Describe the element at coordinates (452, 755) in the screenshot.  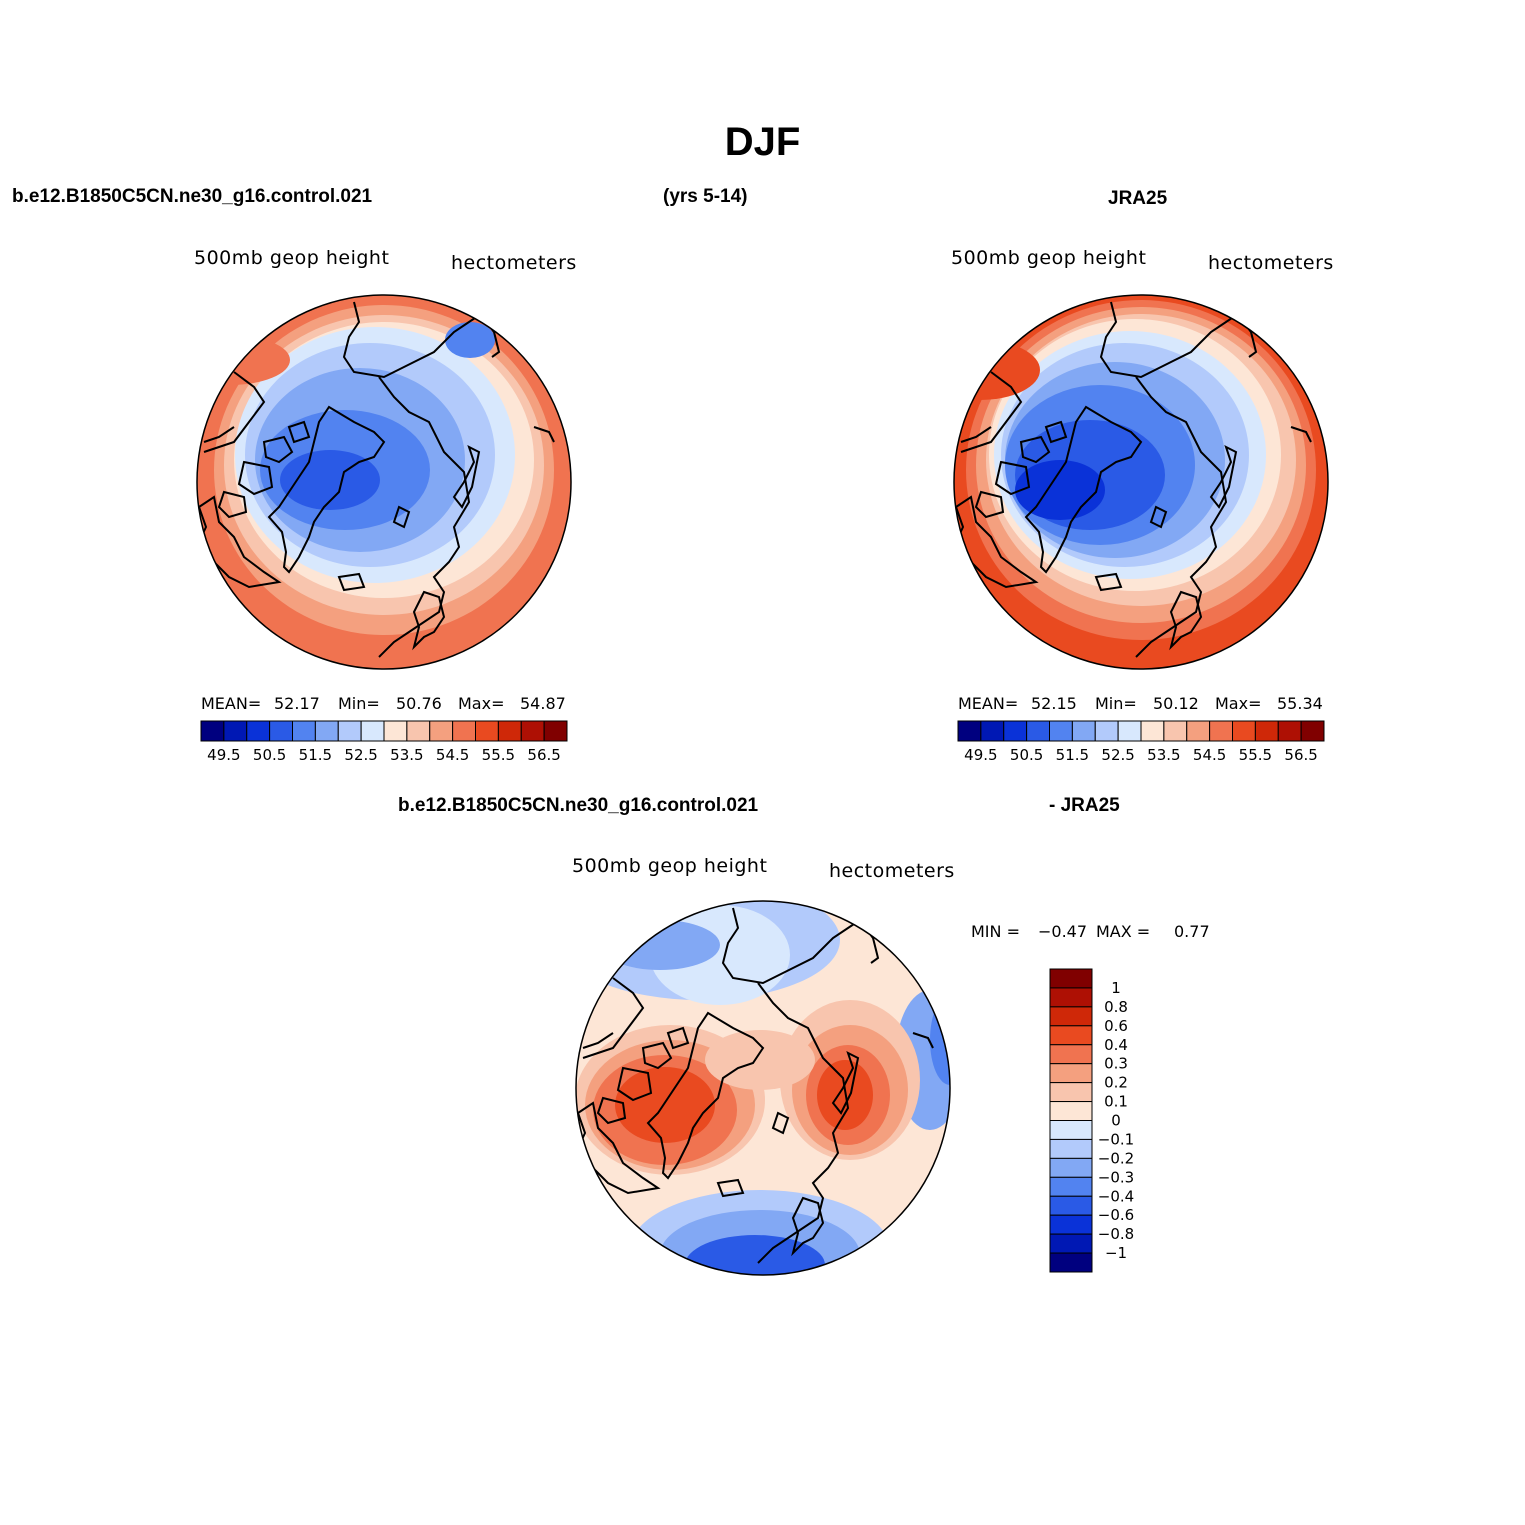
I see `model-colorbar-tick-label: 54.5` at that location.